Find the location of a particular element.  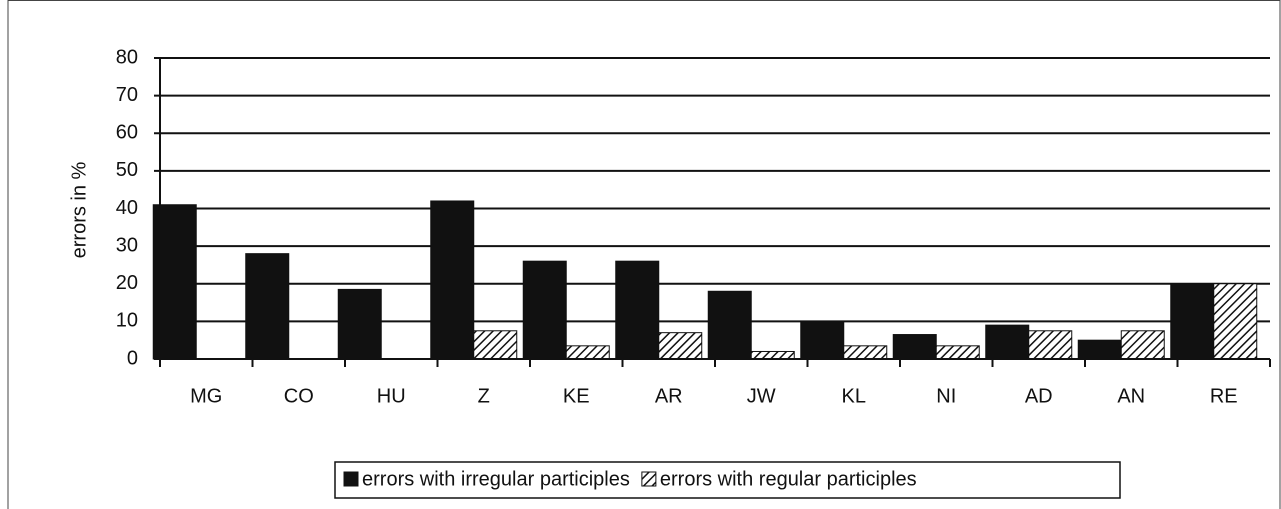

y-tick-label: 30 is located at coordinates (127, 245).